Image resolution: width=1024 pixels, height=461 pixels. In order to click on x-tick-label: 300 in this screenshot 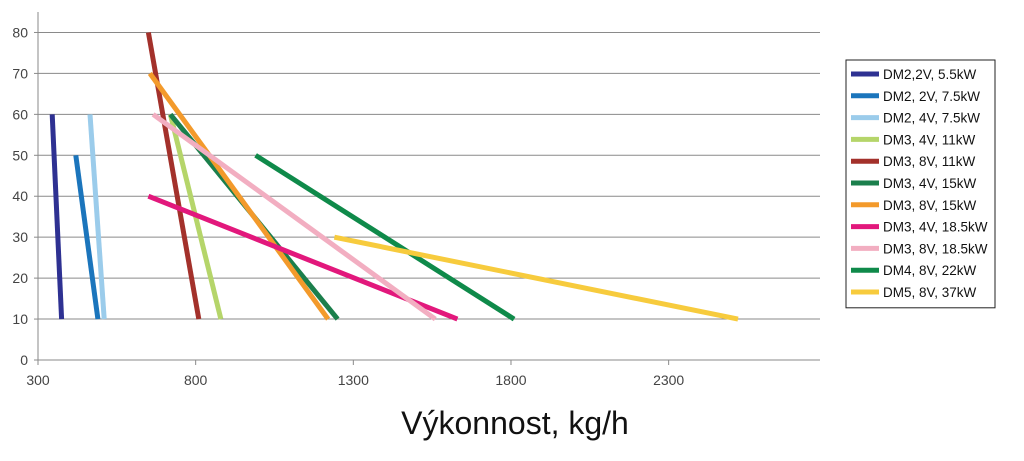, I will do `click(38, 380)`.